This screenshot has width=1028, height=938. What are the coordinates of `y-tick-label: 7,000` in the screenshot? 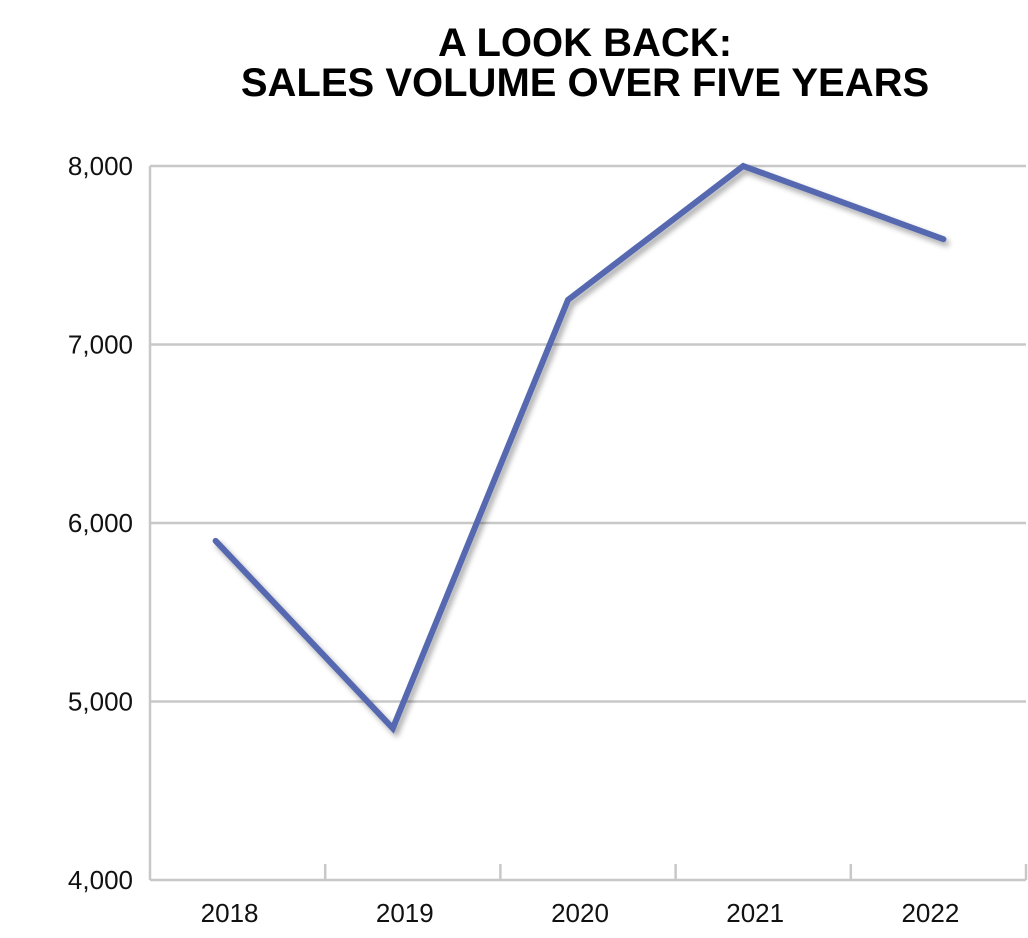 It's located at (100, 345).